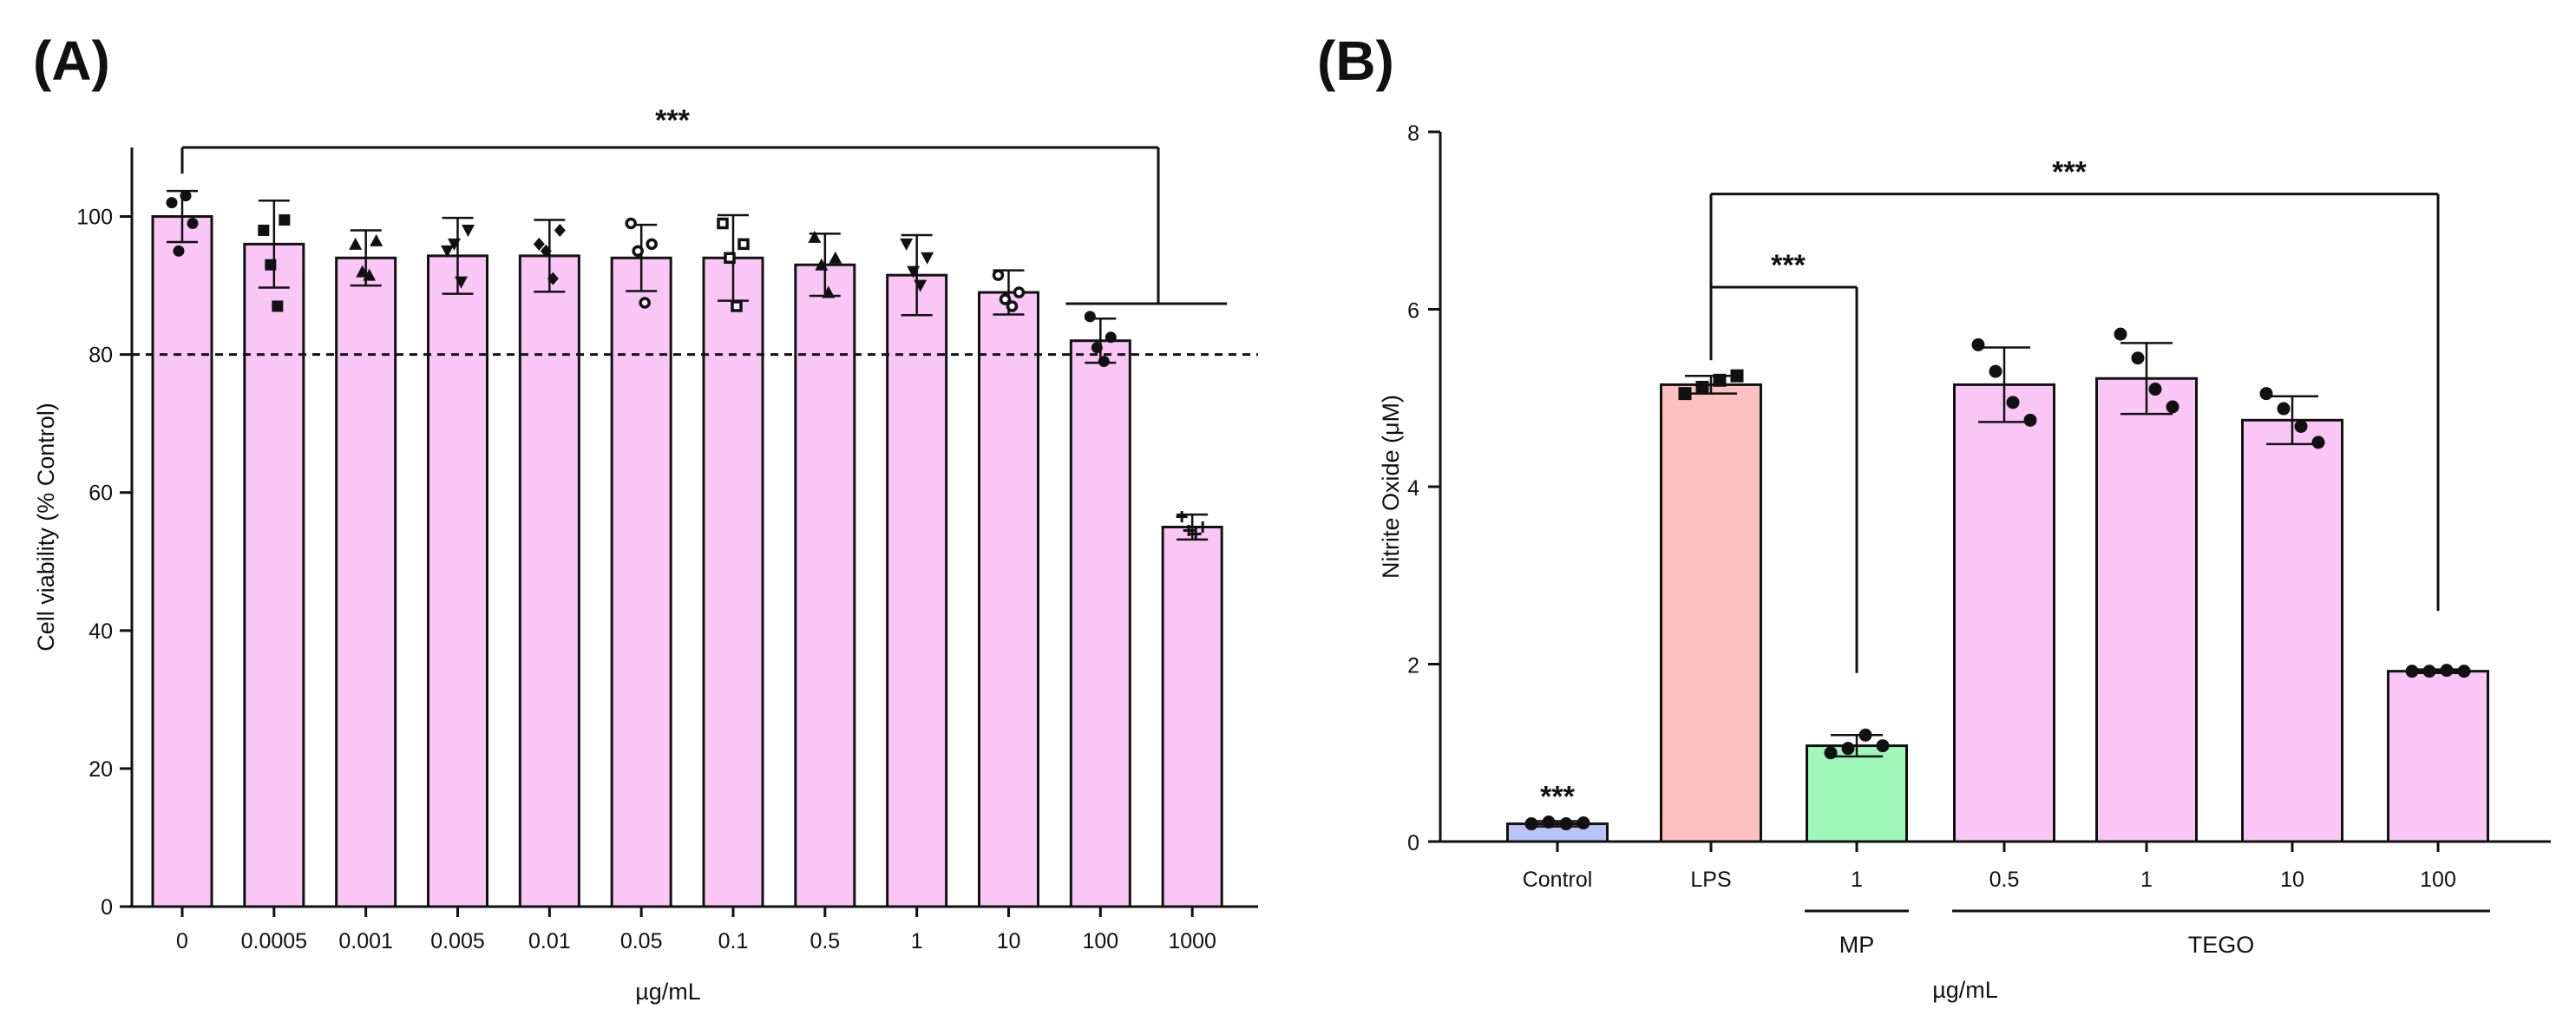 The height and width of the screenshot is (1022, 2576). What do you see at coordinates (182, 941) in the screenshot?
I see `panel-a-x-tick-label: 0` at bounding box center [182, 941].